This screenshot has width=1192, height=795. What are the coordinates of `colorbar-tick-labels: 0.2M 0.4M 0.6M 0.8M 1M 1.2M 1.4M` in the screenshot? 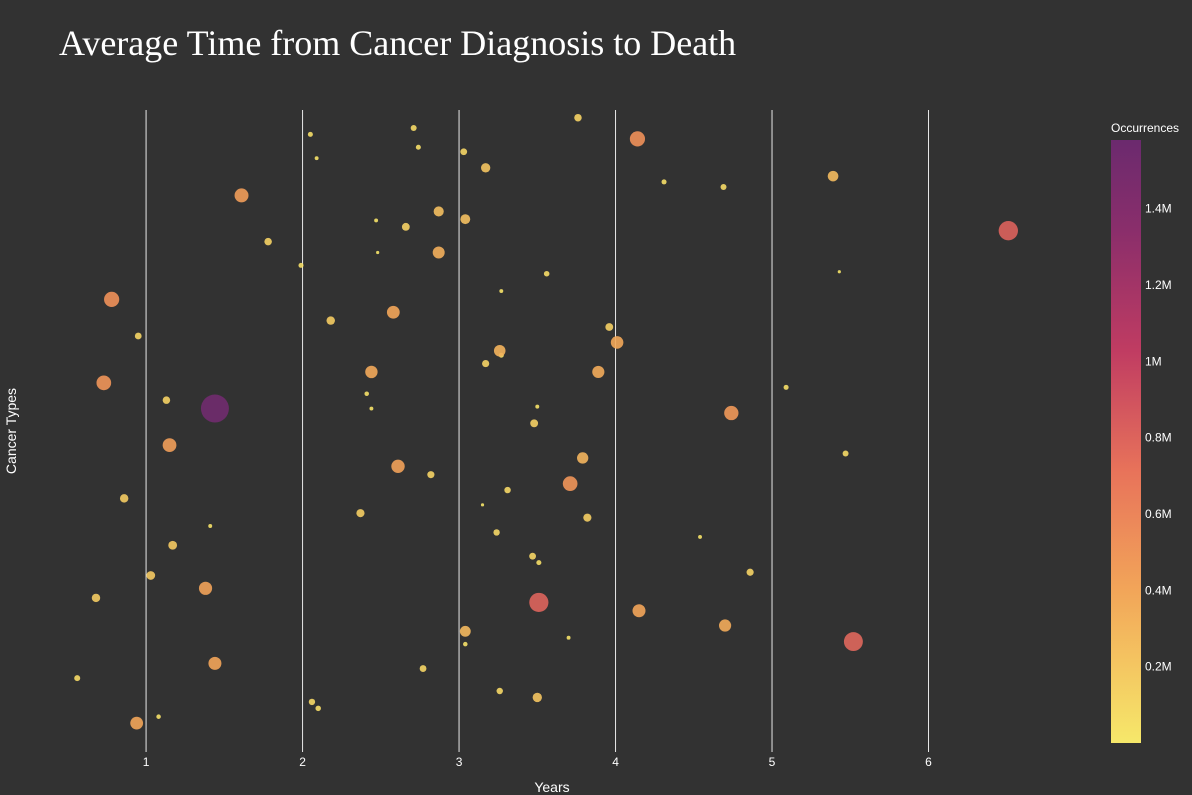 It's located at (1158, 438).